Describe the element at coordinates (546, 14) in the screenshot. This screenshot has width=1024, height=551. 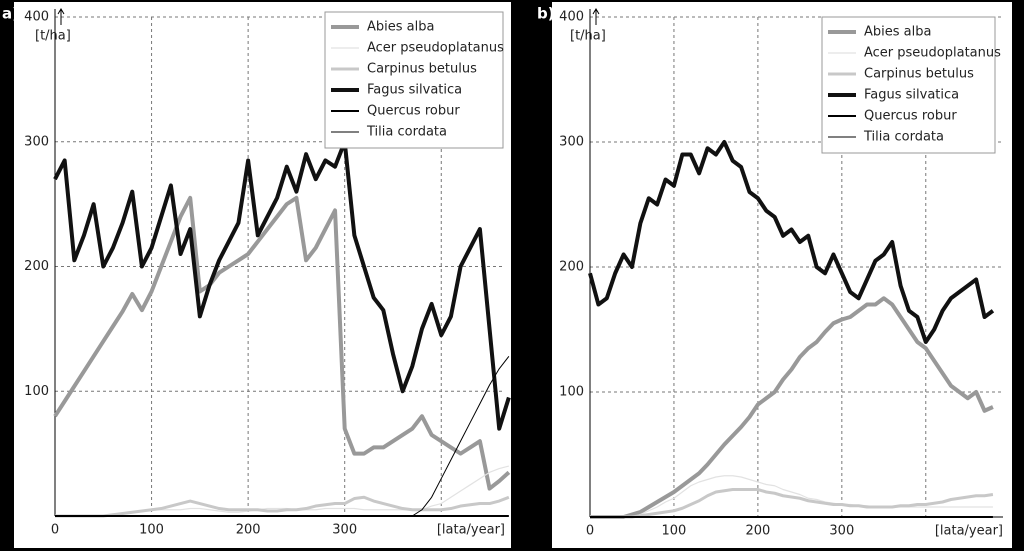
I see `panel-label: b)` at that location.